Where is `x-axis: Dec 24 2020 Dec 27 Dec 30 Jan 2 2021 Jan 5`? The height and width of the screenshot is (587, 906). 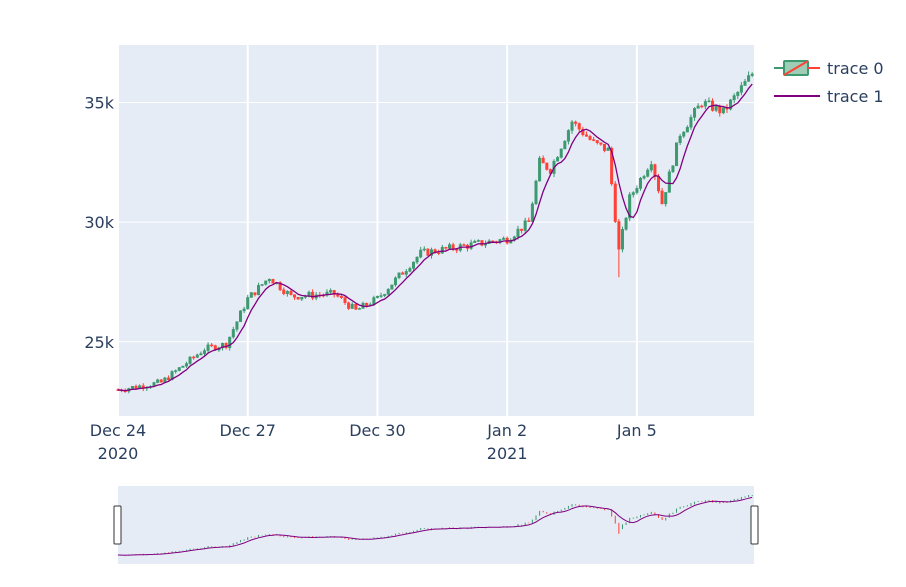
x-axis: Dec 24 2020 Dec 27 Dec 30 Jan 2 2021 Jan 5 is located at coordinates (373, 442).